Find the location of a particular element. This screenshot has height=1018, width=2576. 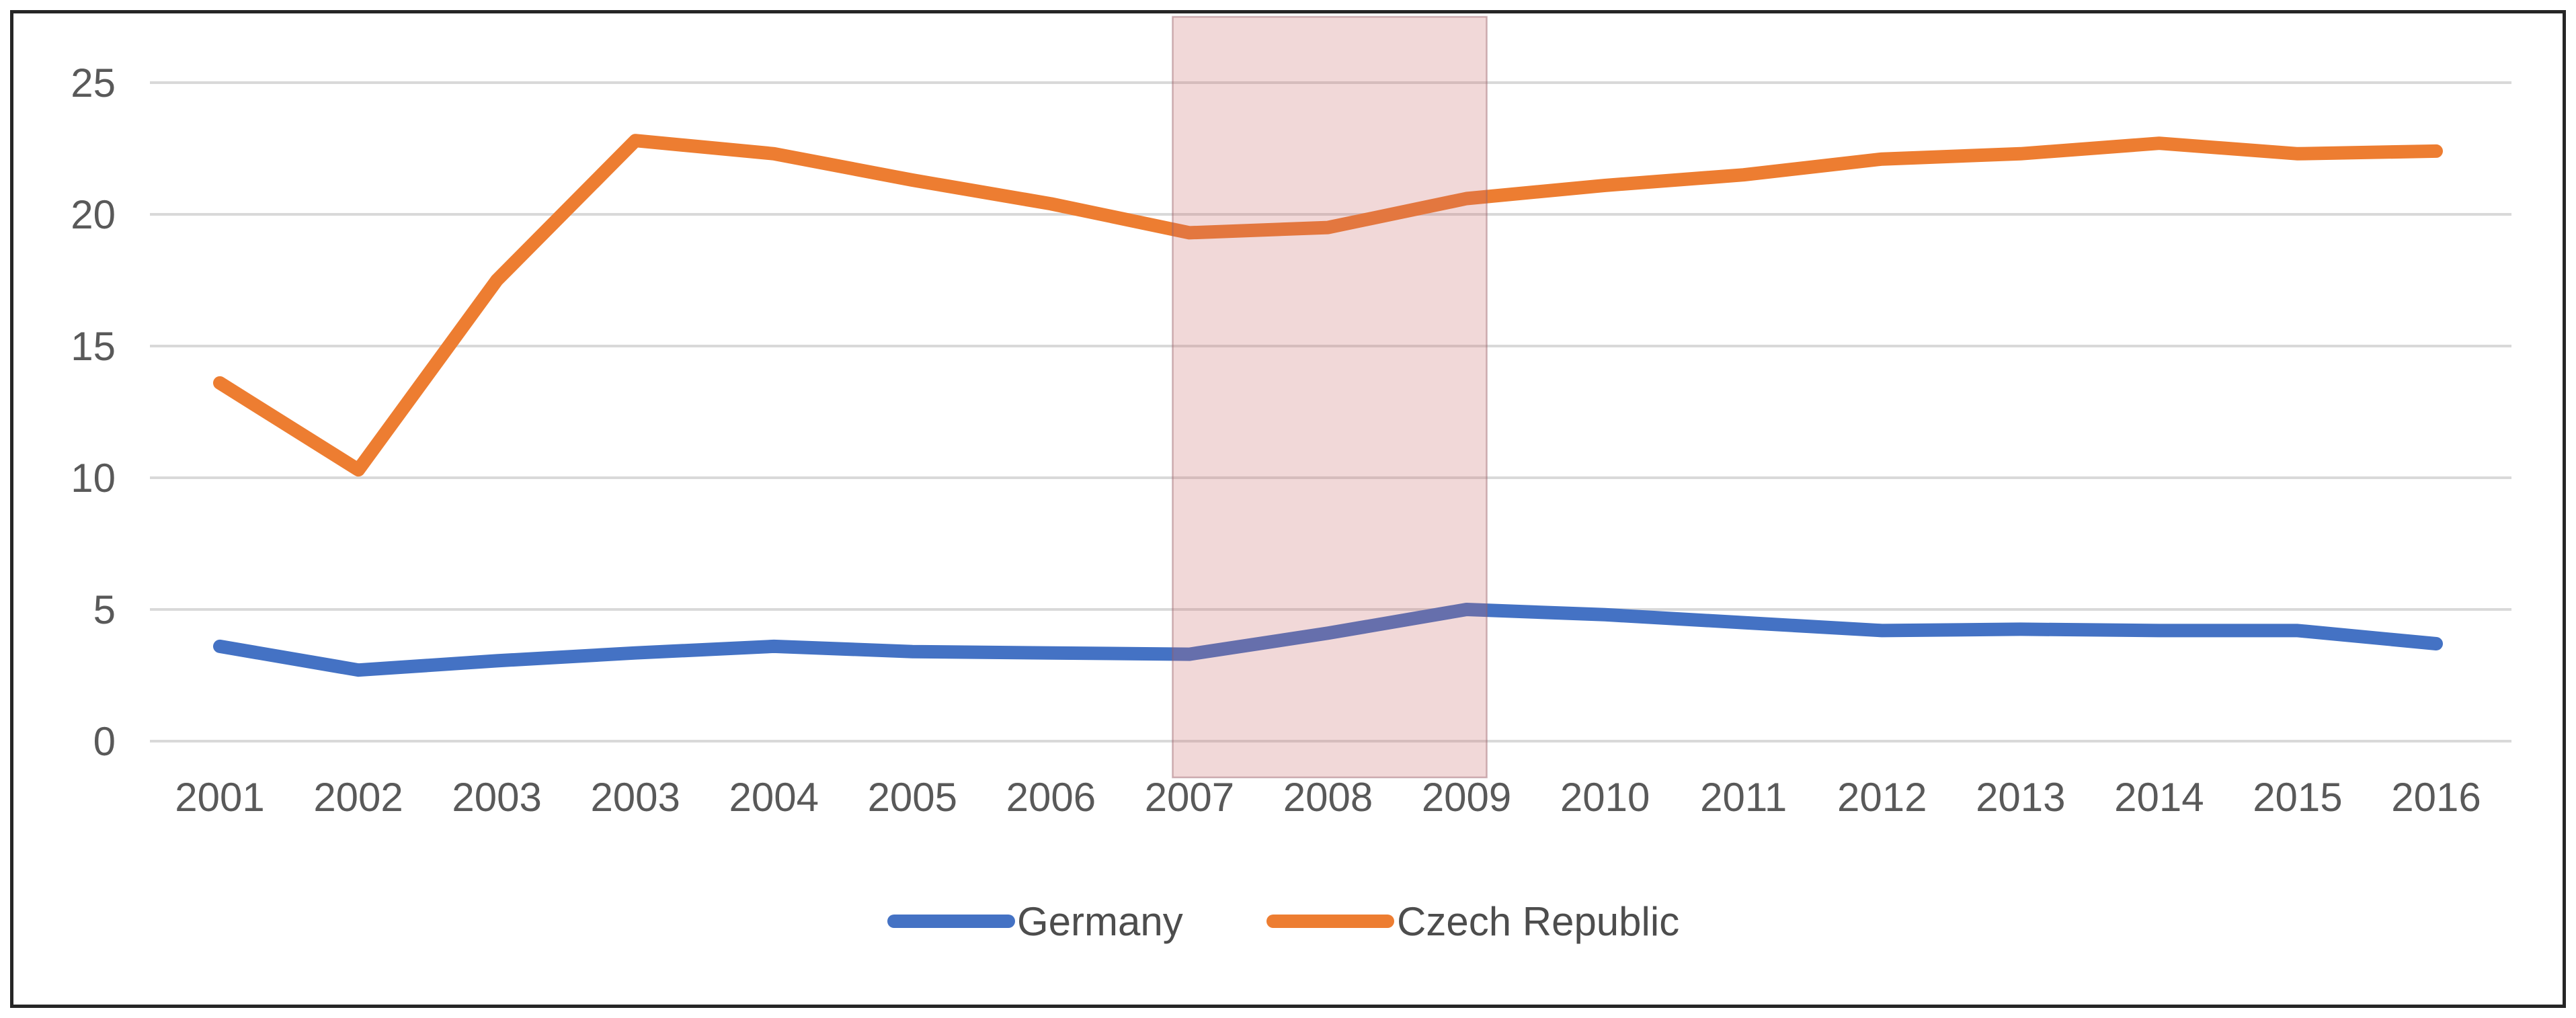

y-axis-tick-labels: 0 5 10 15 20 25 is located at coordinates (93, 412).